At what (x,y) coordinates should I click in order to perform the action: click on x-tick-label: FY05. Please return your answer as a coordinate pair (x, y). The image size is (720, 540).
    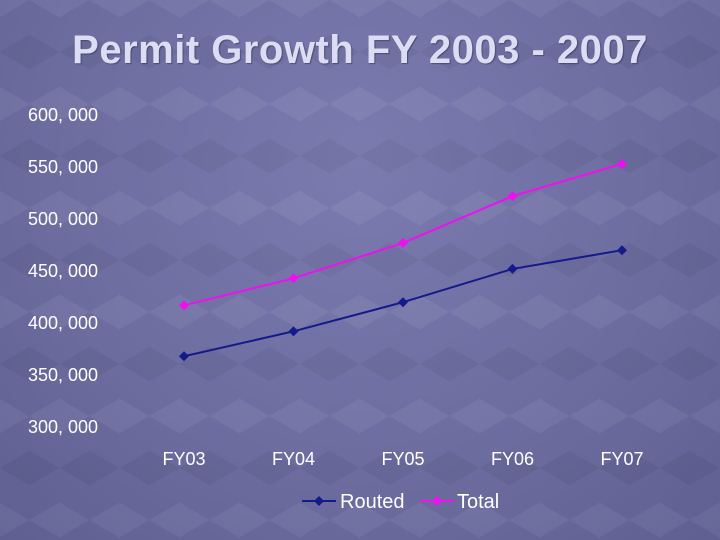
    Looking at the image, I should click on (402, 459).